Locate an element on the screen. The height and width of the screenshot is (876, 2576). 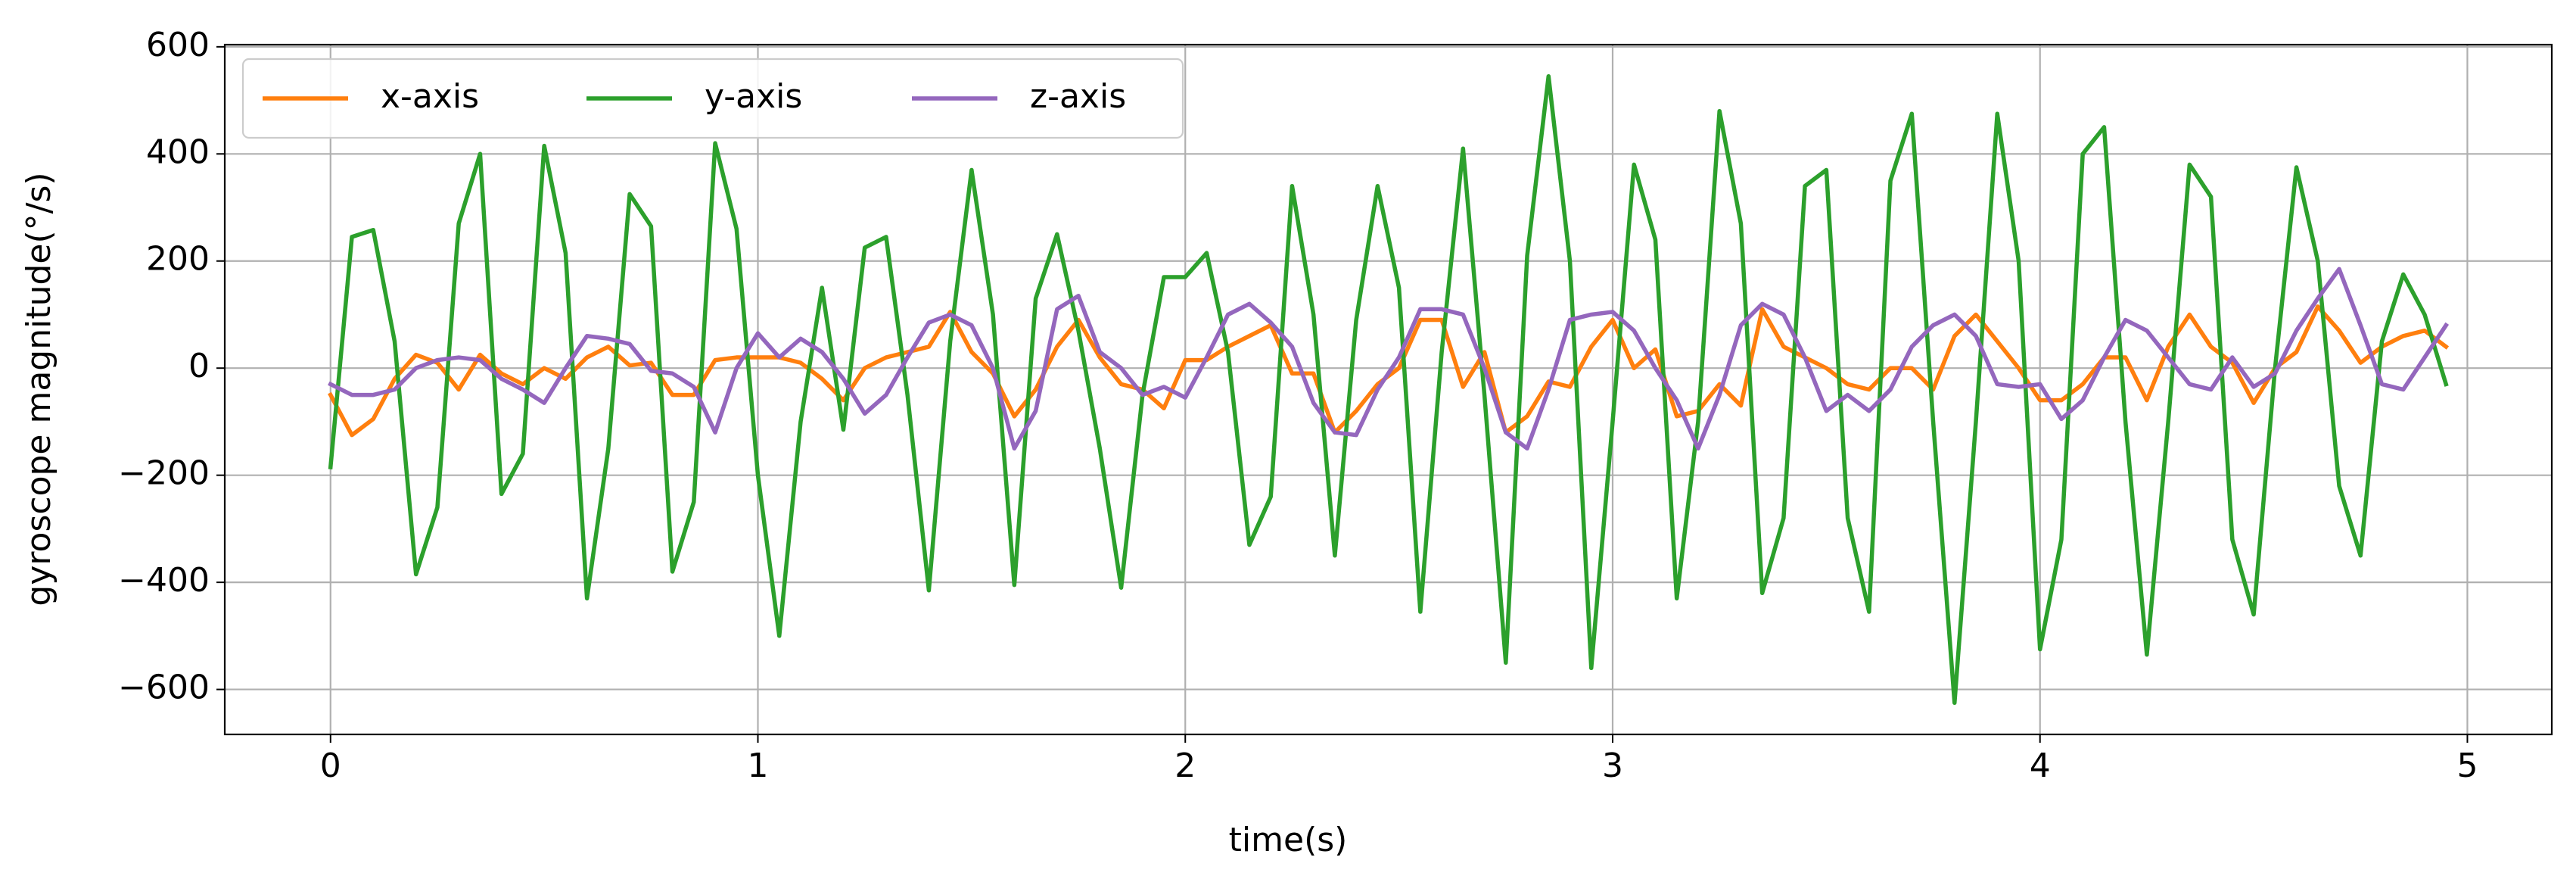
y-tick-label: 200 is located at coordinates (178, 259).